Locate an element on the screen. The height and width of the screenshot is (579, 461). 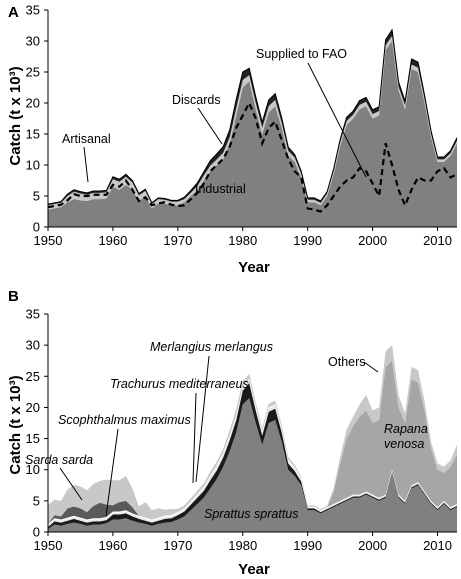
panel-b-ytick-label: 0 is located at coordinates (36, 532).